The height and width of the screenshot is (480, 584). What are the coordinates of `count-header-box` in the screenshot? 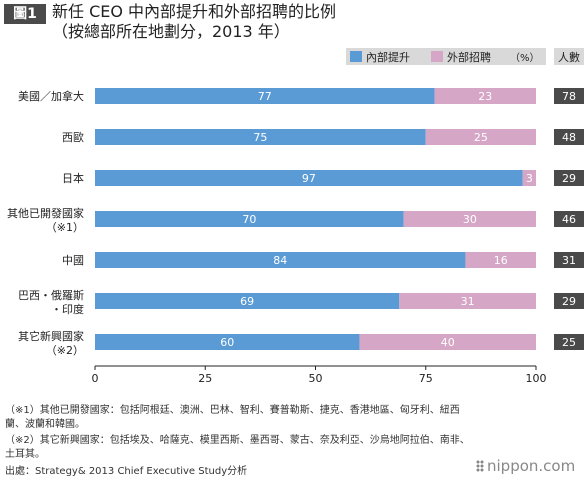 It's located at (569, 56).